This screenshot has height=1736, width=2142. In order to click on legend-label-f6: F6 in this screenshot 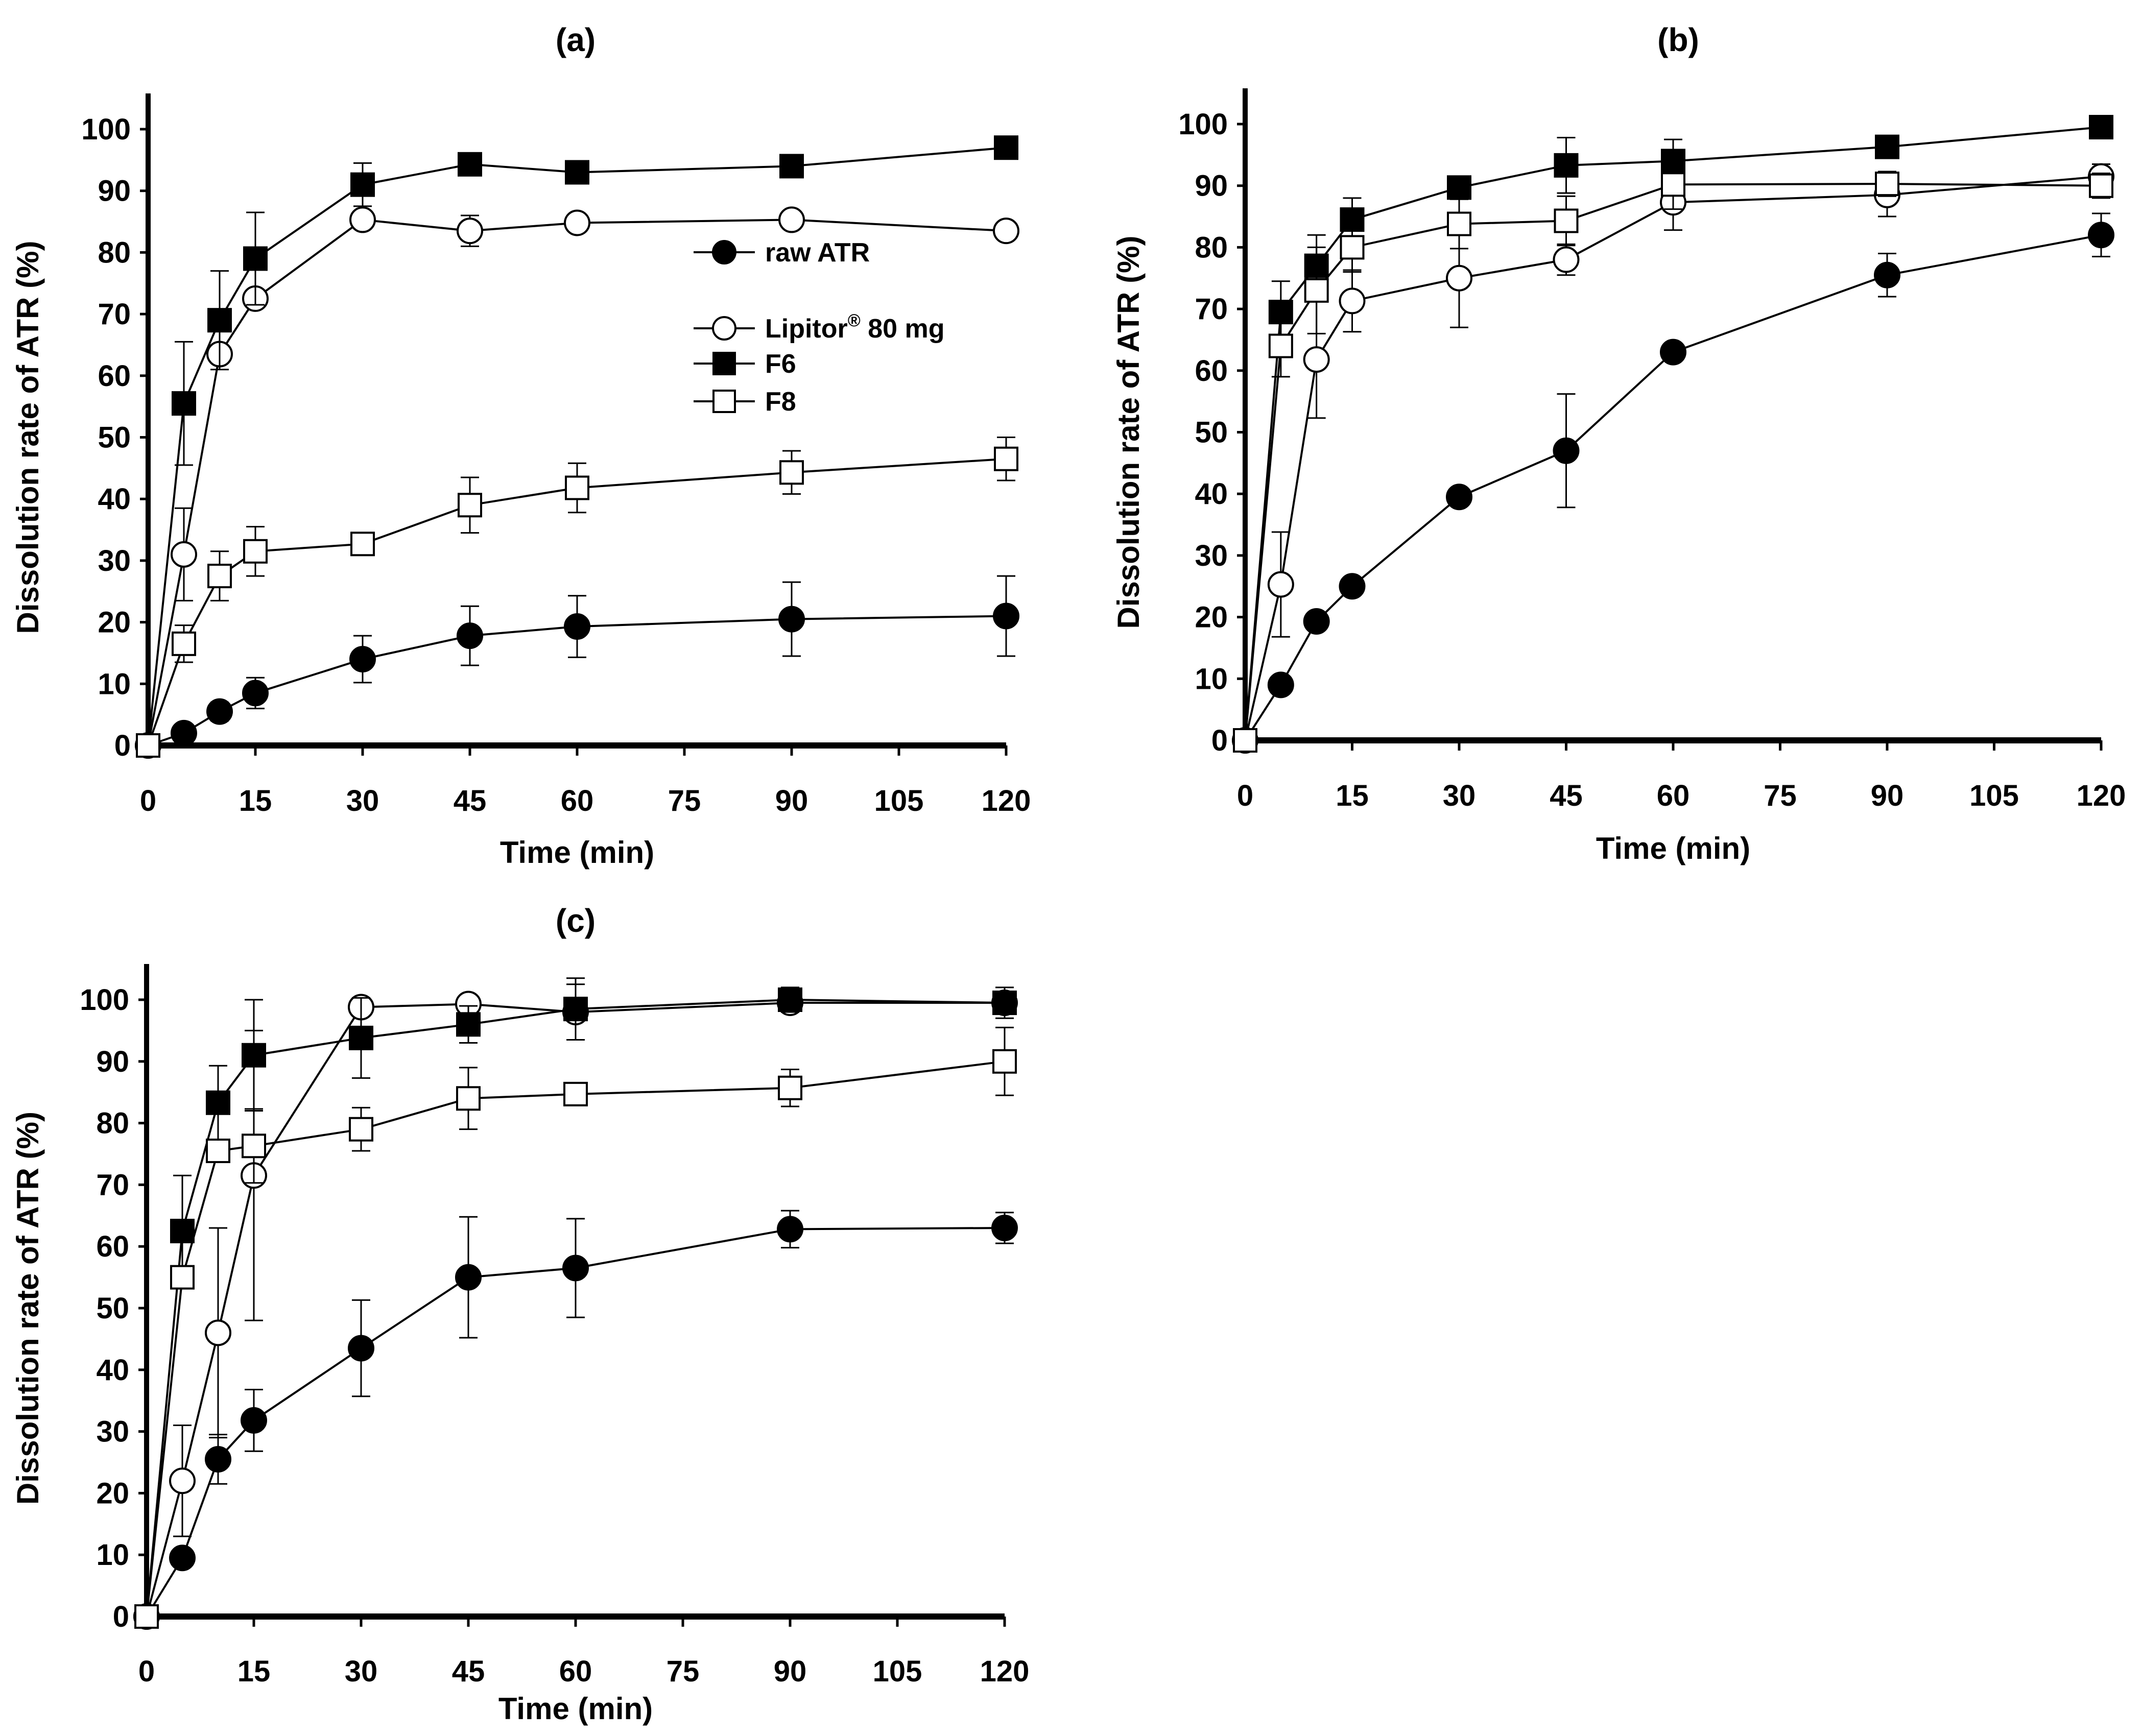, I will do `click(780, 364)`.